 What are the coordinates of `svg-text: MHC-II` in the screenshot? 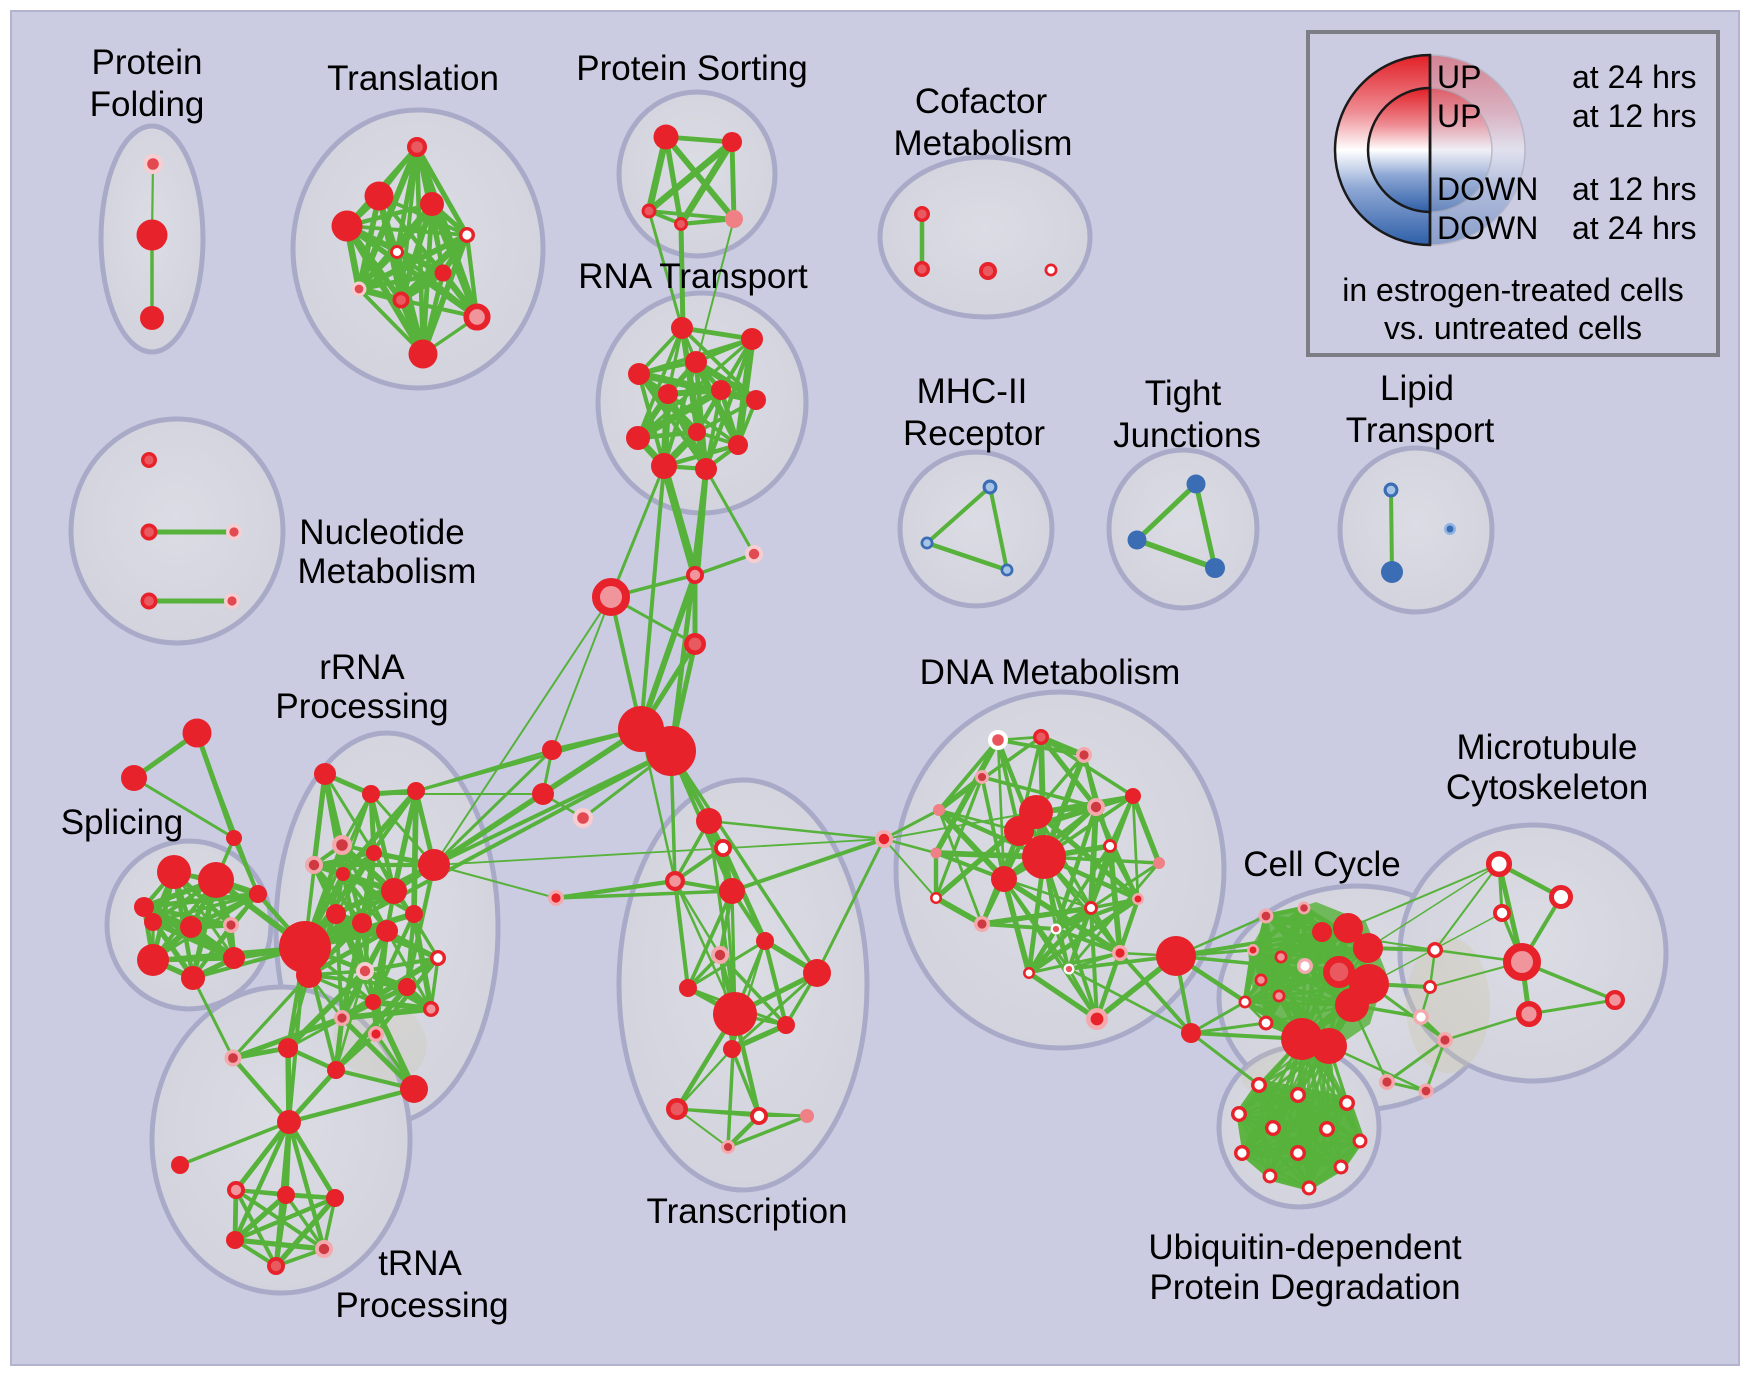 It's located at (972, 391).